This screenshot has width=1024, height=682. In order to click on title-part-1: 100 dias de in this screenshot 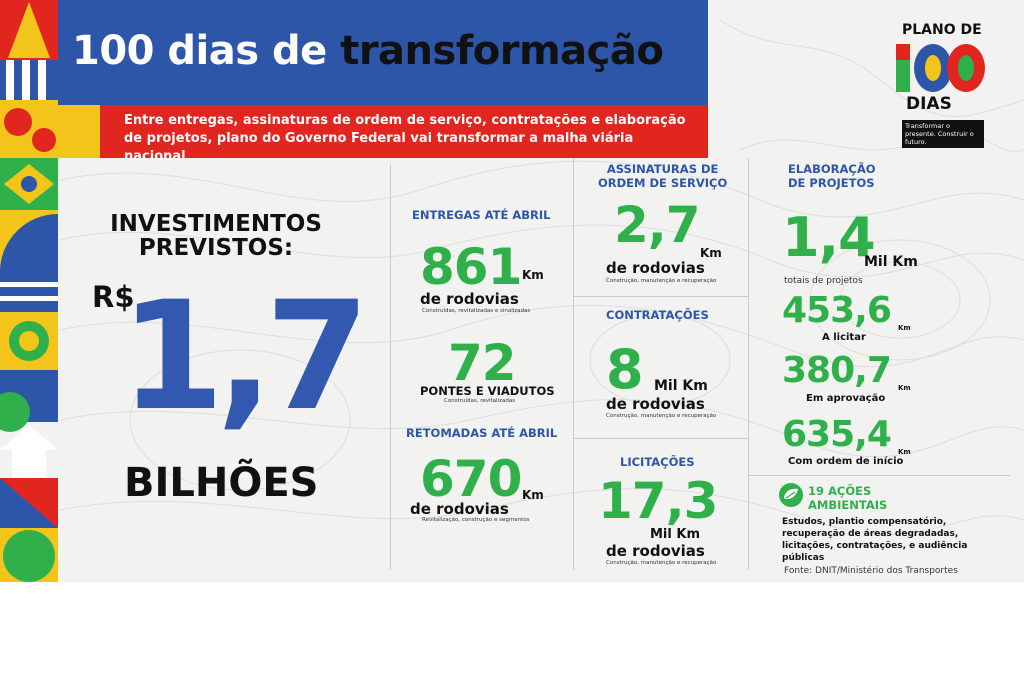, I will do `click(199, 51)`.